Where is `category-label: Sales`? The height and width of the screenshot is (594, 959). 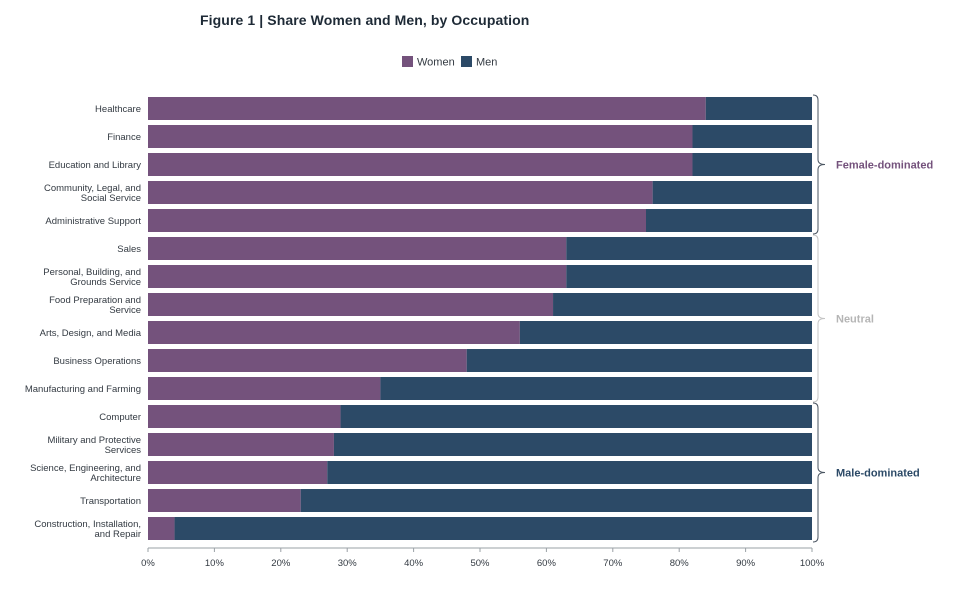
category-label: Sales is located at coordinates (129, 249).